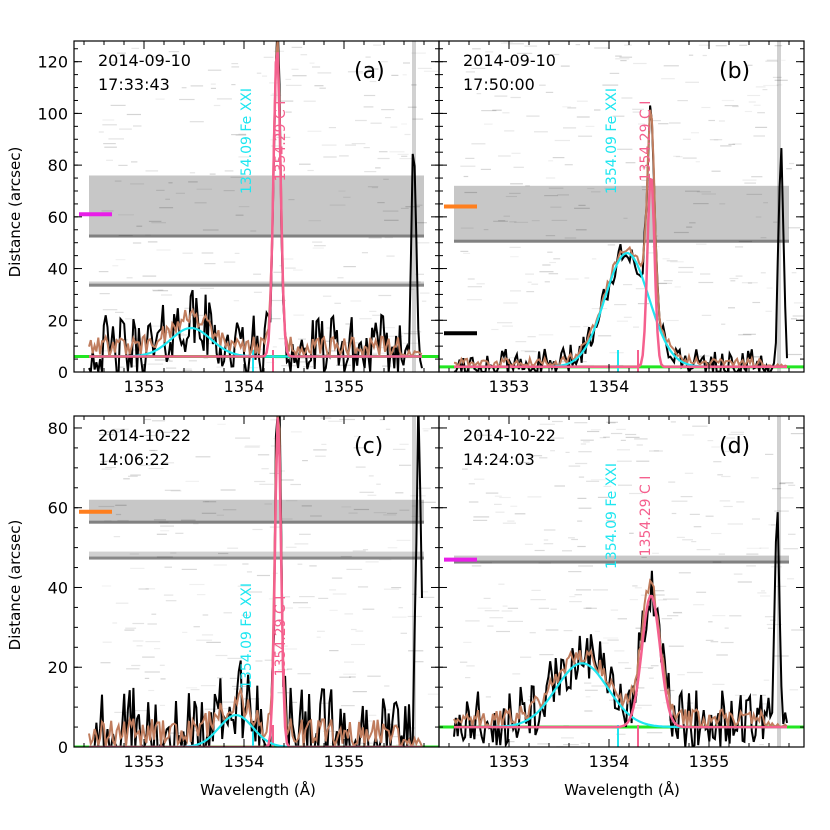 The width and height of the screenshot is (830, 830). Describe the element at coordinates (509, 435) in the screenshot. I see `date-stamp: 2014-10-22` at that location.